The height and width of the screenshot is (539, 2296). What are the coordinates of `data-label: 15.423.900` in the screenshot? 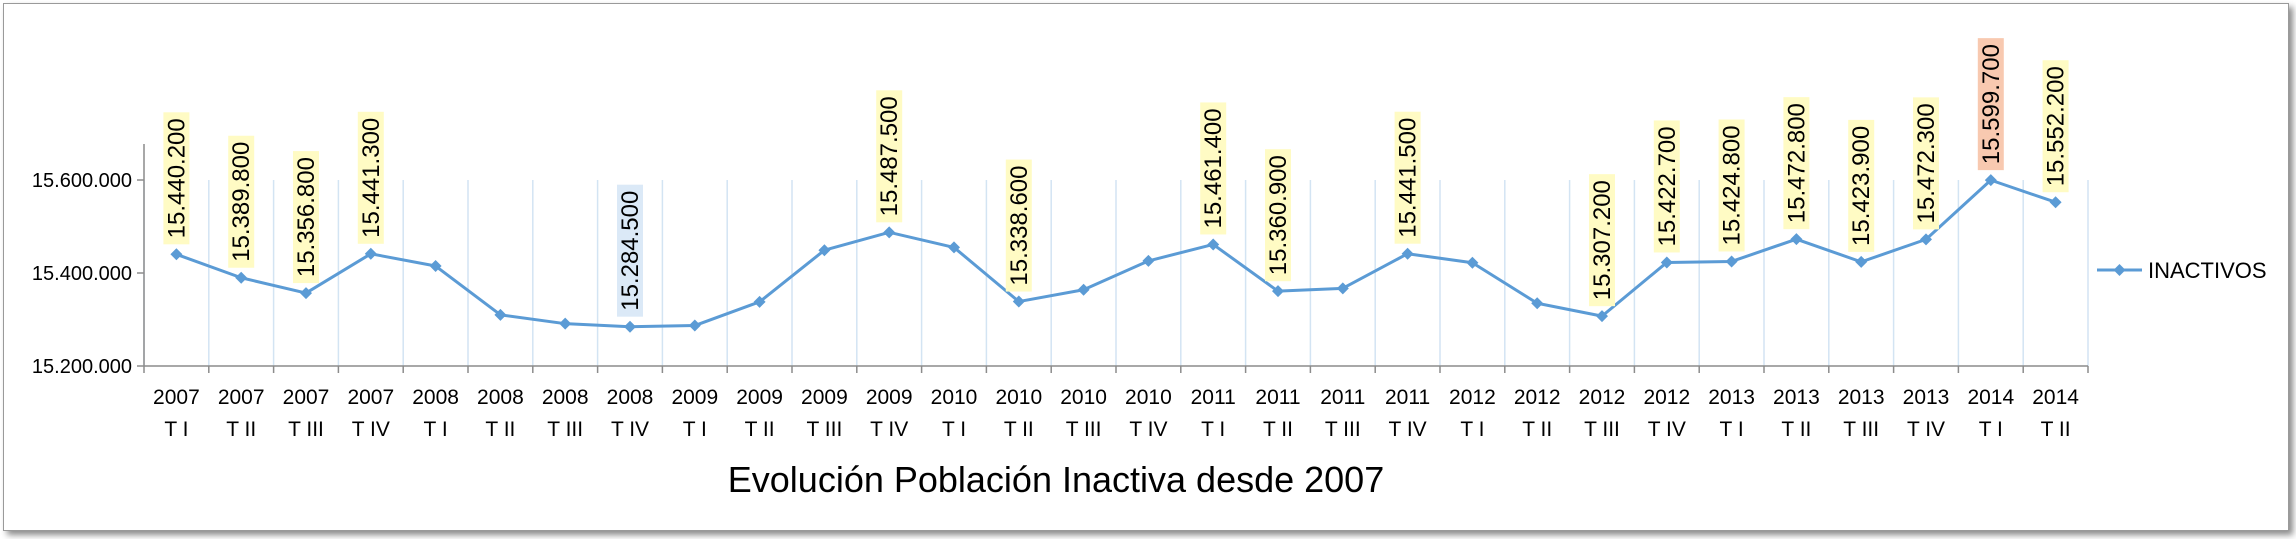 It's located at (1861, 185).